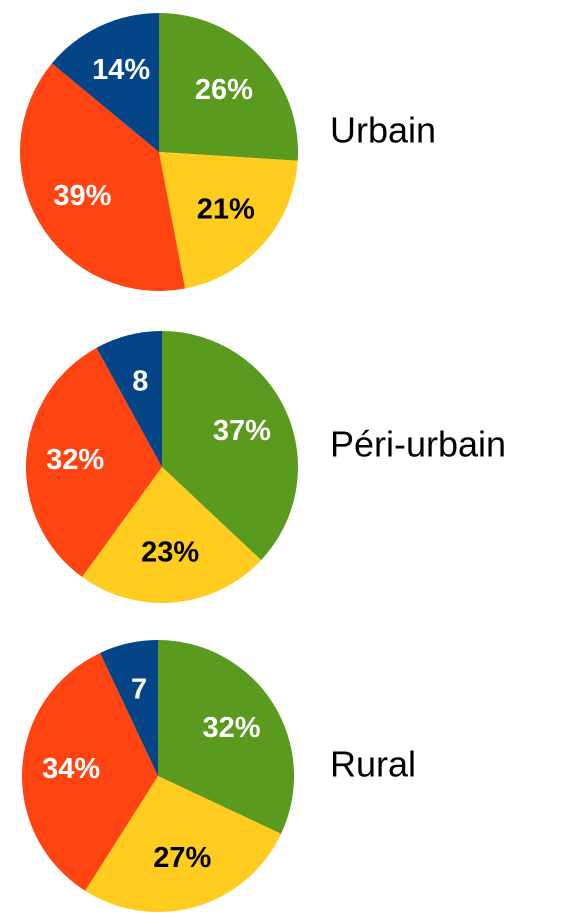 The width and height of the screenshot is (568, 913). I want to click on pie-title: Urbain, so click(383, 130).